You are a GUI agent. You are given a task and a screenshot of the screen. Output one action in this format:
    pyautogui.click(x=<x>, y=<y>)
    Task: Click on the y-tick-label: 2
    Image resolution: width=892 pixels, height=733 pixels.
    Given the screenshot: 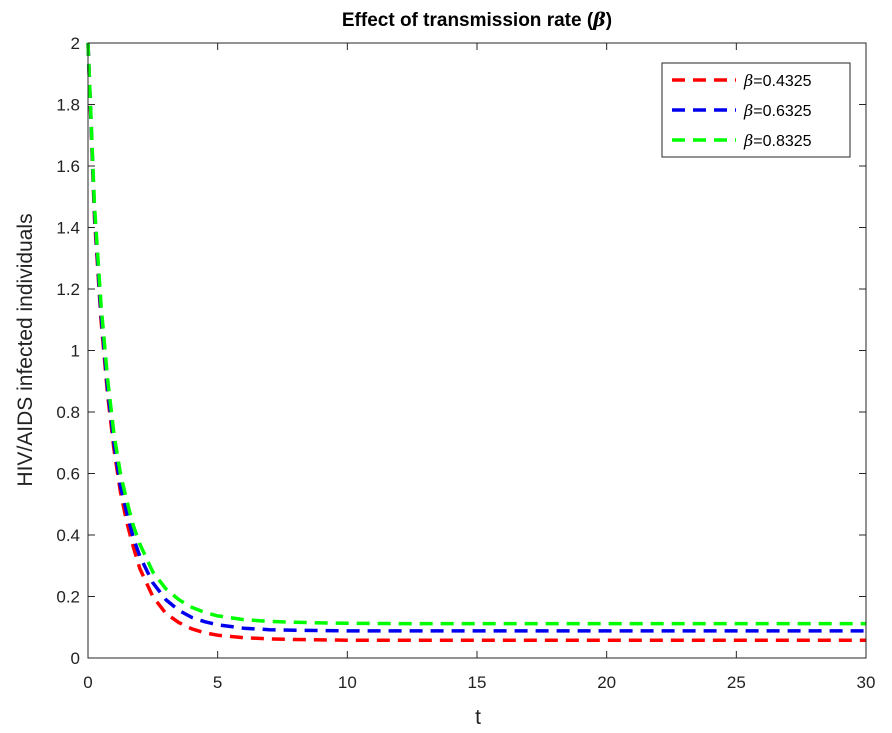 What is the action you would take?
    pyautogui.click(x=75, y=43)
    